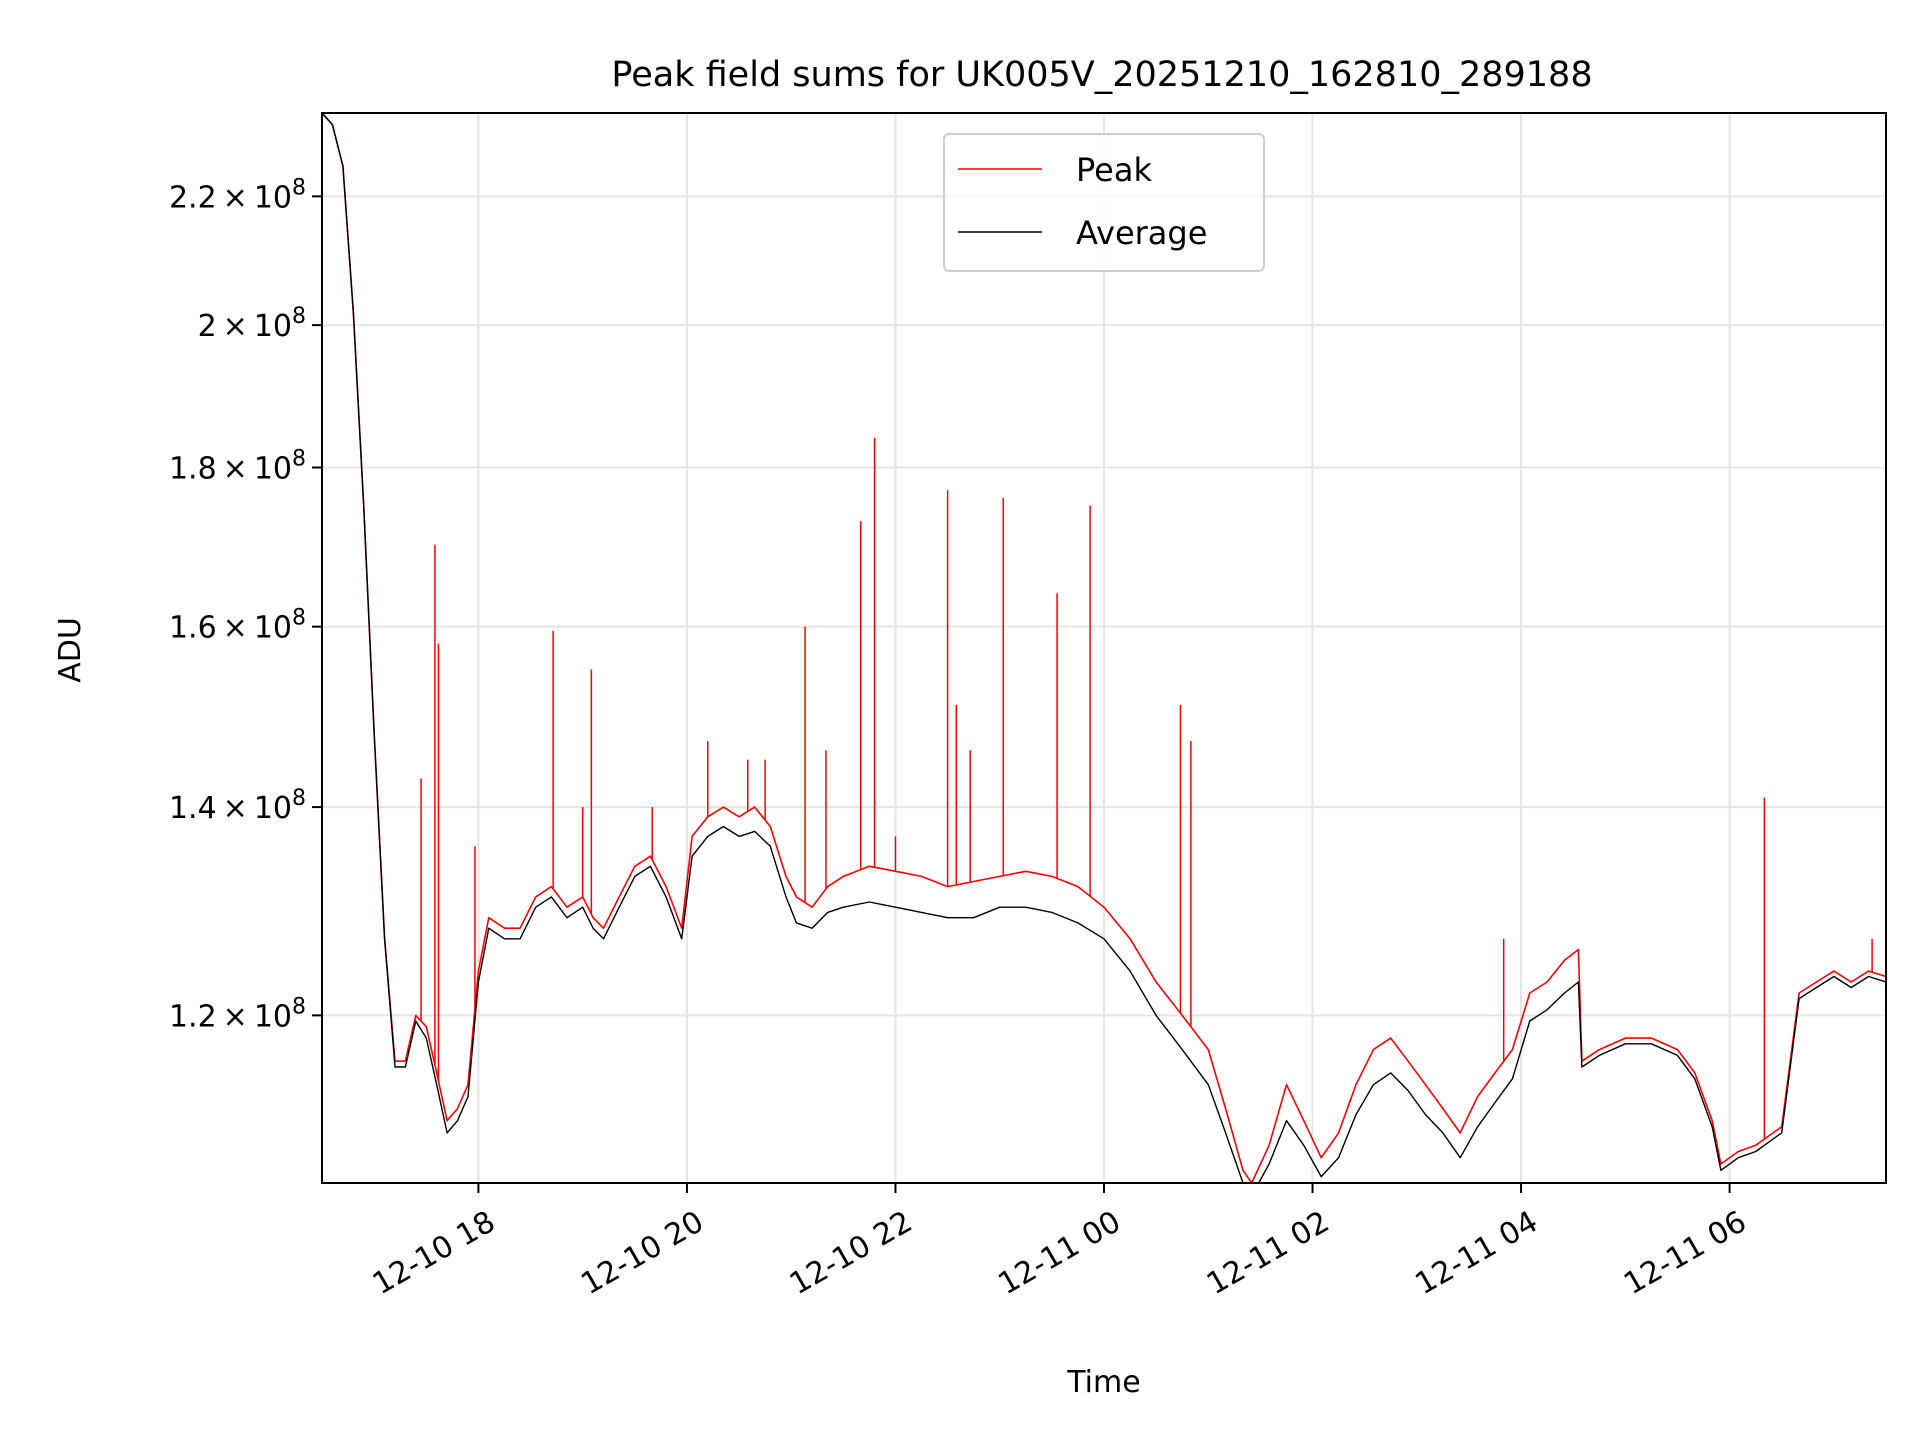  I want to click on y-tick-label: 1.4 × 10⁸, so click(237, 806).